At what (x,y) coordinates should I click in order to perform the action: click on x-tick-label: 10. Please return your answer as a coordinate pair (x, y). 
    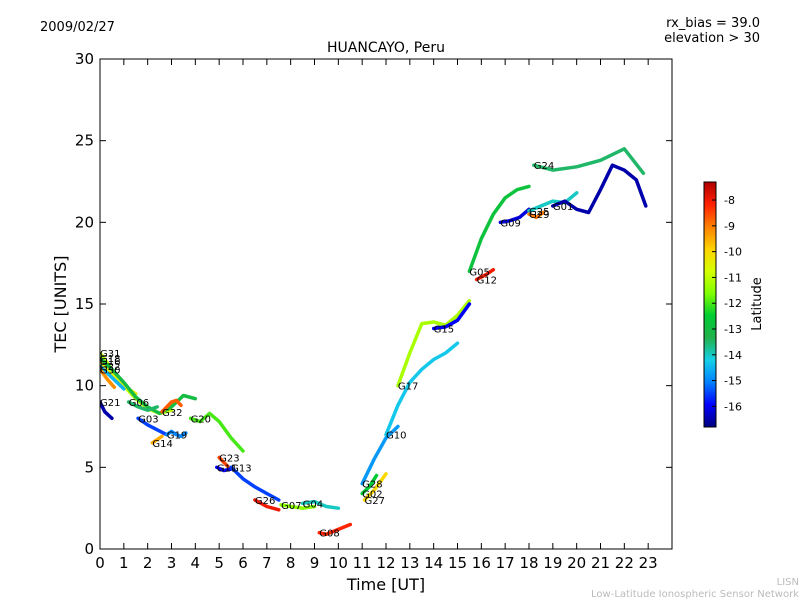
    Looking at the image, I should click on (338, 563).